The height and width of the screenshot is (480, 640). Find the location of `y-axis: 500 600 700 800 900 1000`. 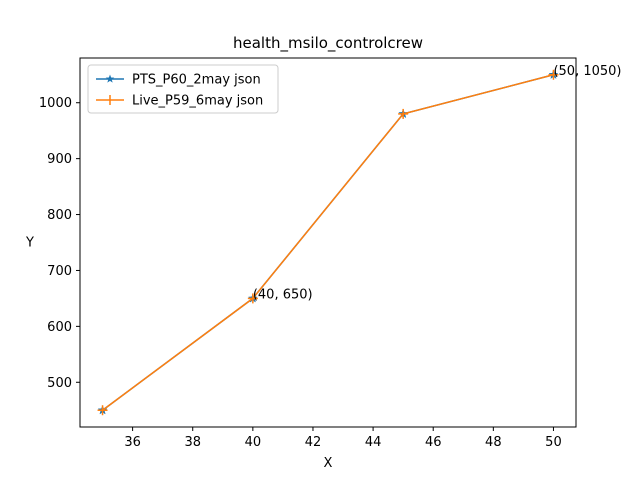

y-axis: 500 600 700 800 900 1000 is located at coordinates (59, 243).